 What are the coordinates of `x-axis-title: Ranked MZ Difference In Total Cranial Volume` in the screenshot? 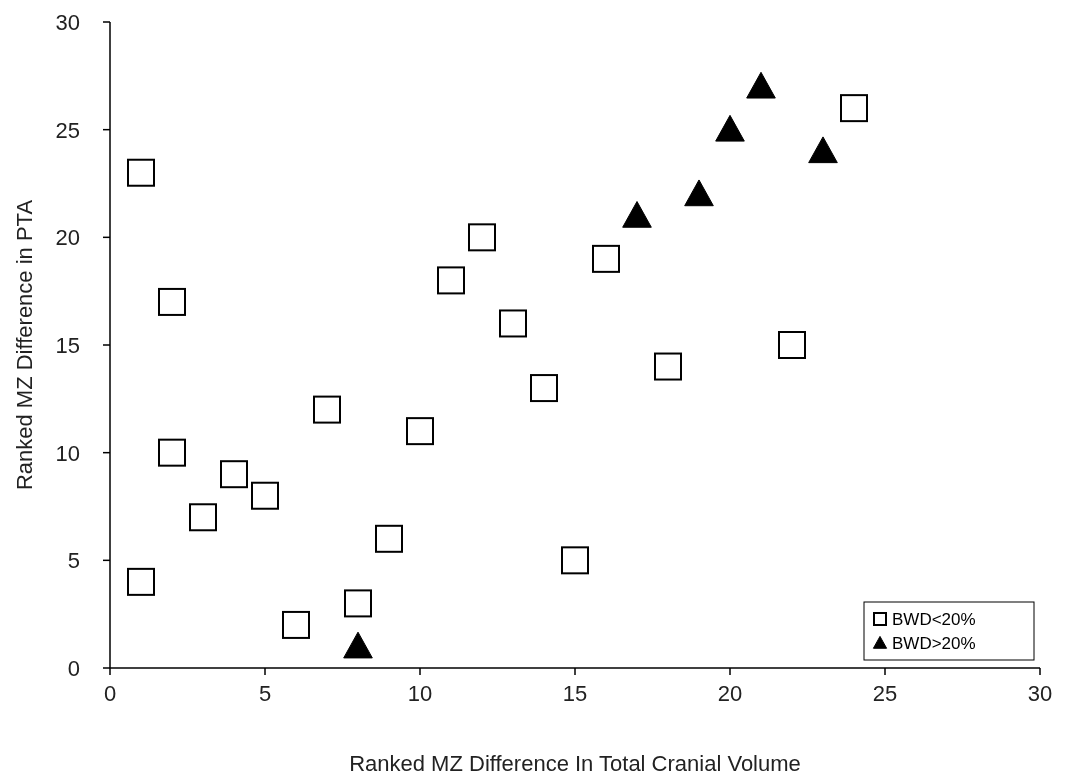 It's located at (575, 763).